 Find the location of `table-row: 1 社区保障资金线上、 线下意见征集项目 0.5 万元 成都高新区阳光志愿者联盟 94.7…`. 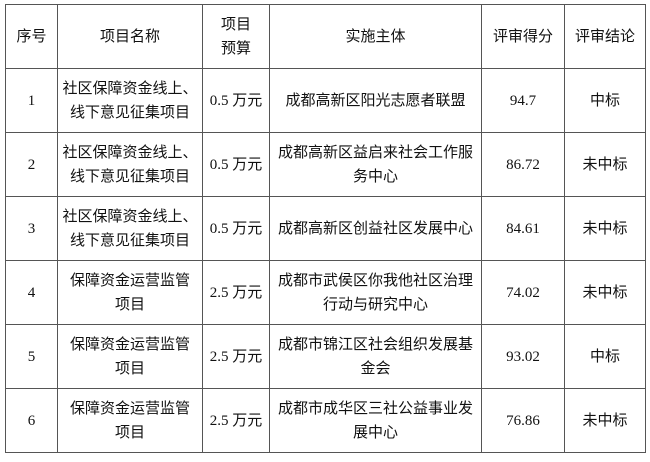

table-row: 1 社区保障资金线上、 线下意见征集项目 0.5 万元 成都高新区阳光志愿者联盟 94.7… is located at coordinates (325, 100).